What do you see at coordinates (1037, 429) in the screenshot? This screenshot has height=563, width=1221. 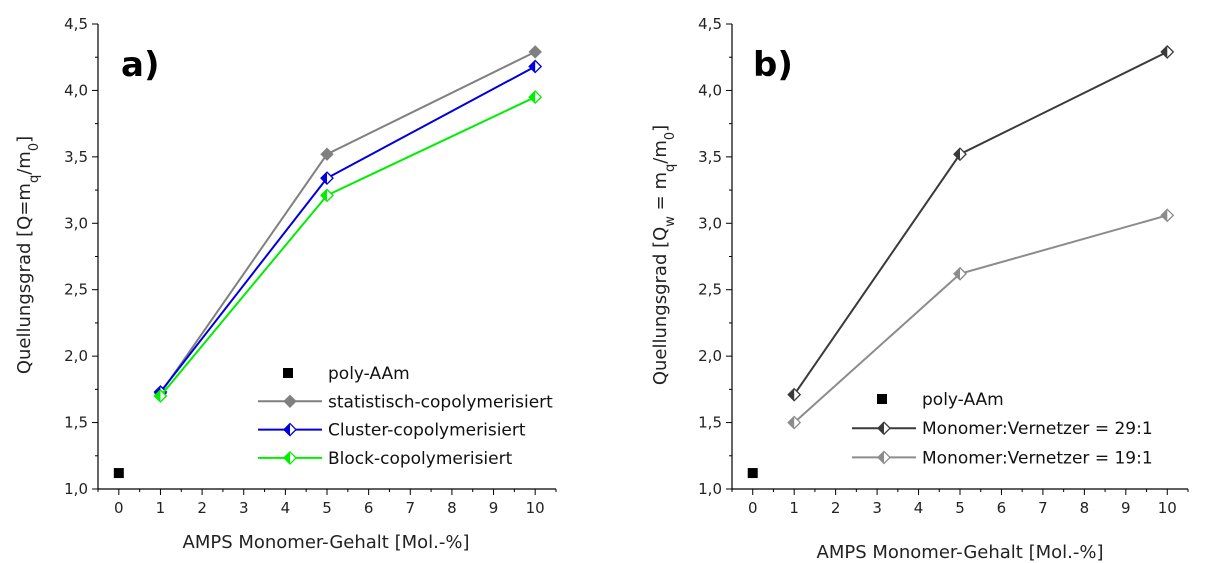 I see `legend-label: Monomer:Vernetzer = 29:1` at bounding box center [1037, 429].